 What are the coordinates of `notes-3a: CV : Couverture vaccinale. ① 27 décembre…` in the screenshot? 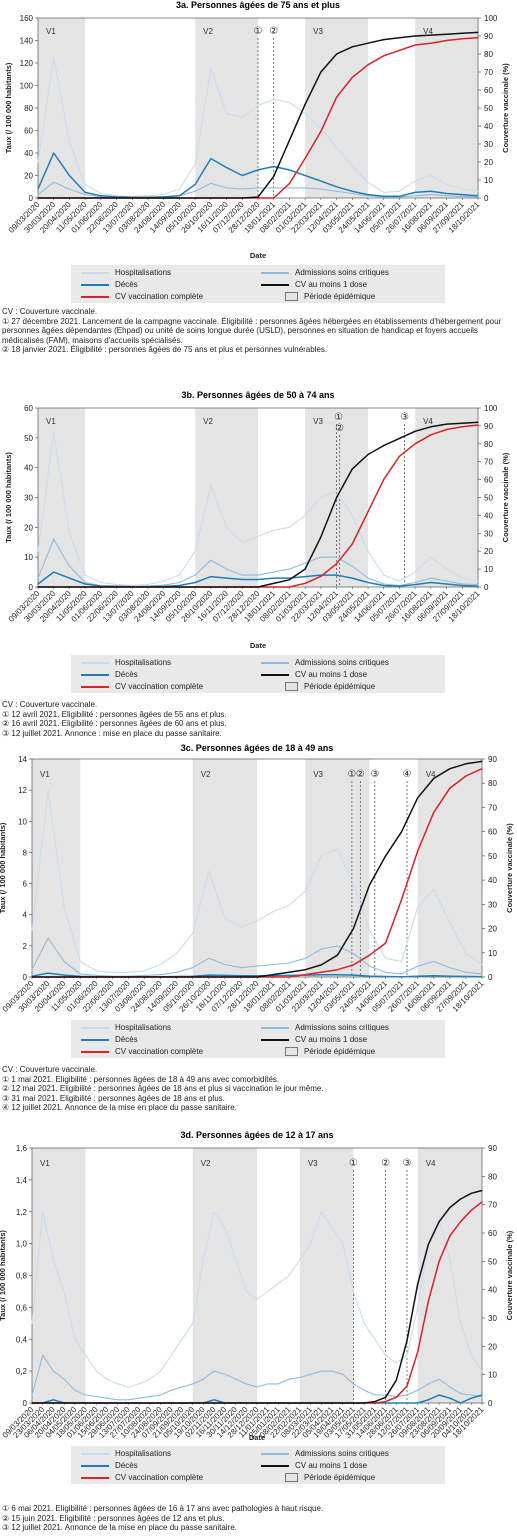 It's located at (257, 331).